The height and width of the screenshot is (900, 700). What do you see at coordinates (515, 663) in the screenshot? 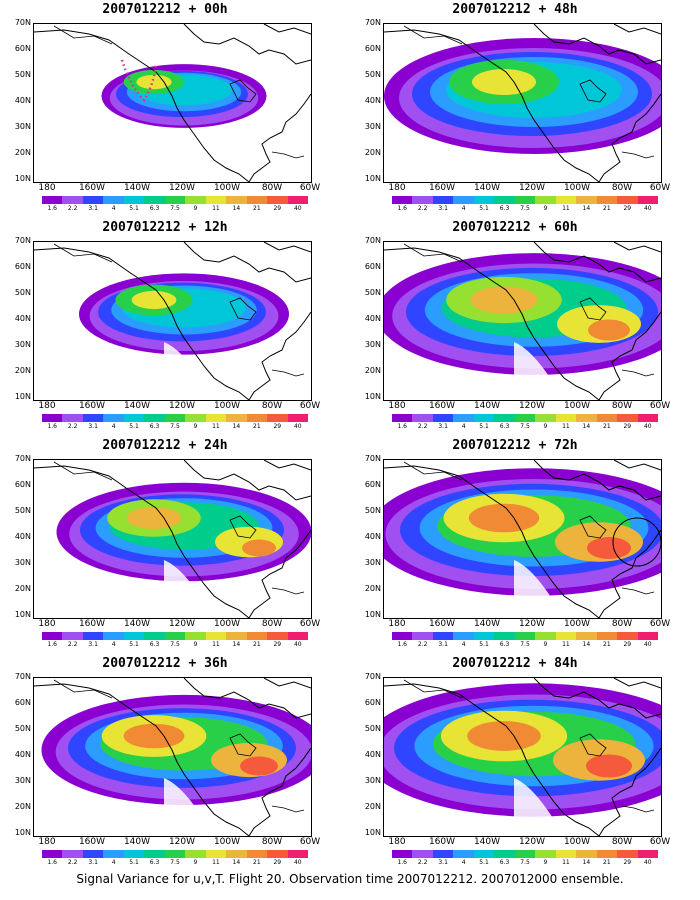
I see `panel-title: 2007012212 + 84h` at bounding box center [515, 663].